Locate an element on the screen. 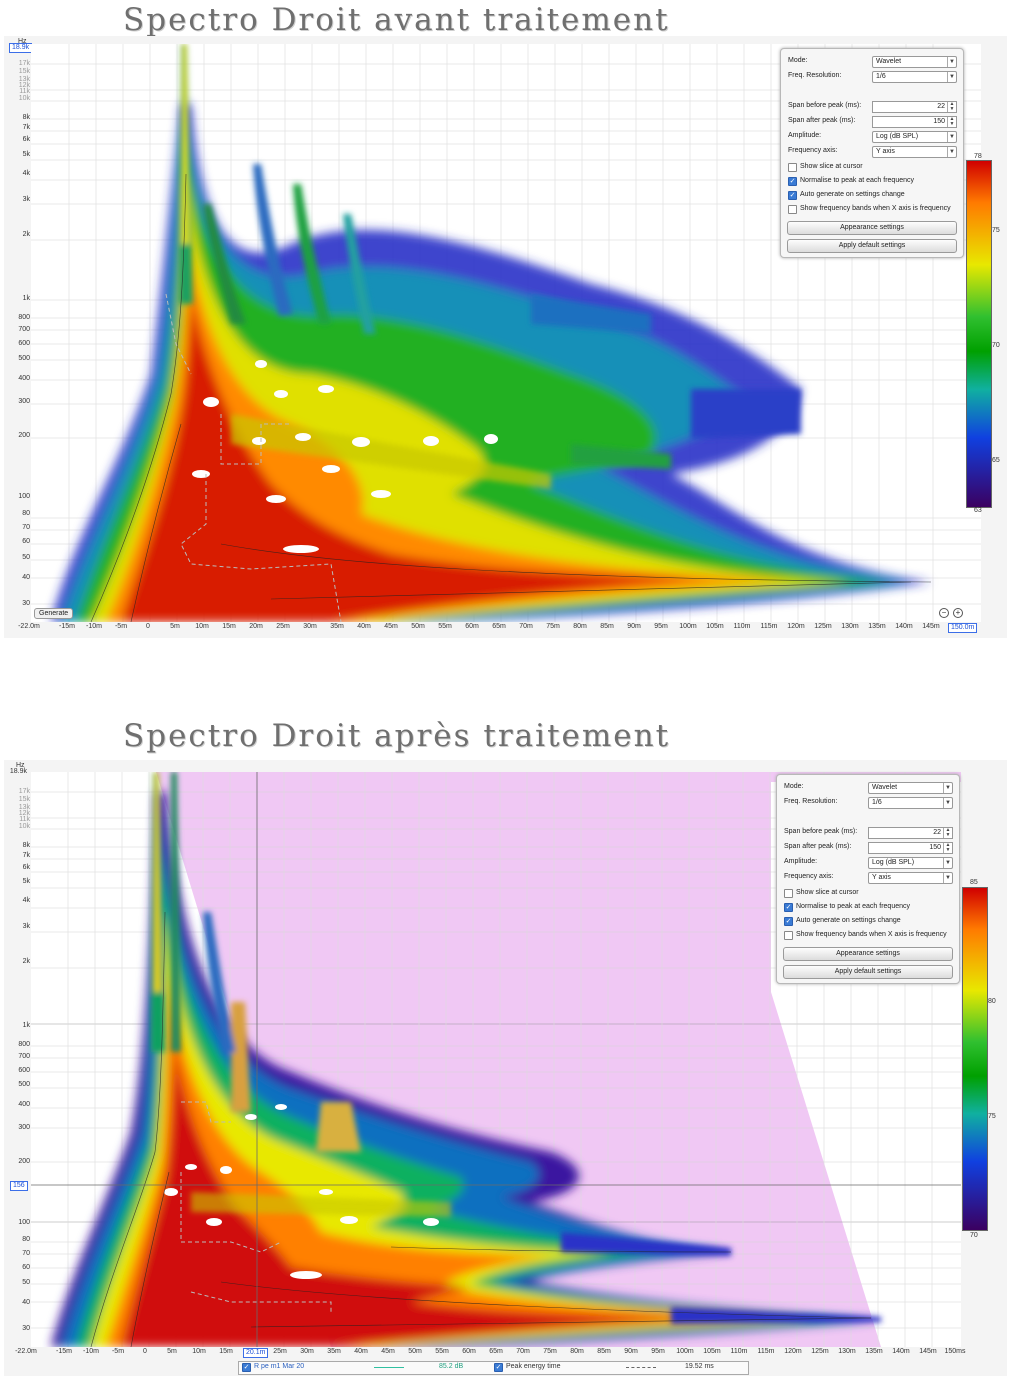 The width and height of the screenshot is (1015, 1400). x-tick-label: 20m is located at coordinates (256, 626).